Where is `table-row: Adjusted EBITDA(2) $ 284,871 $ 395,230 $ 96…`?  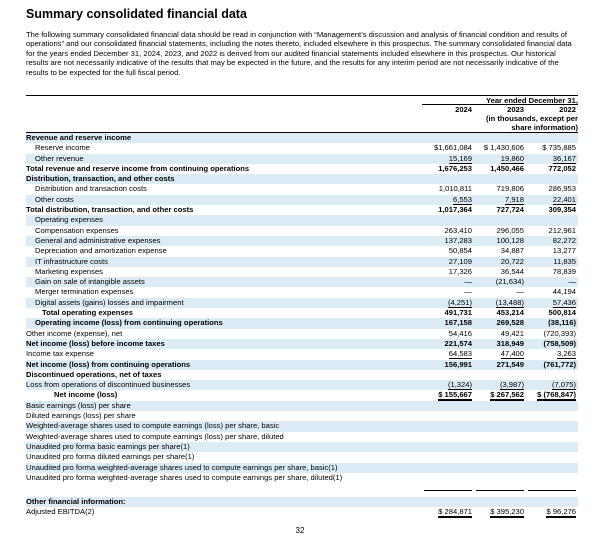
table-row: Adjusted EBITDA(2) $ 284,871 $ 395,230 $ 96… is located at coordinates (302, 513).